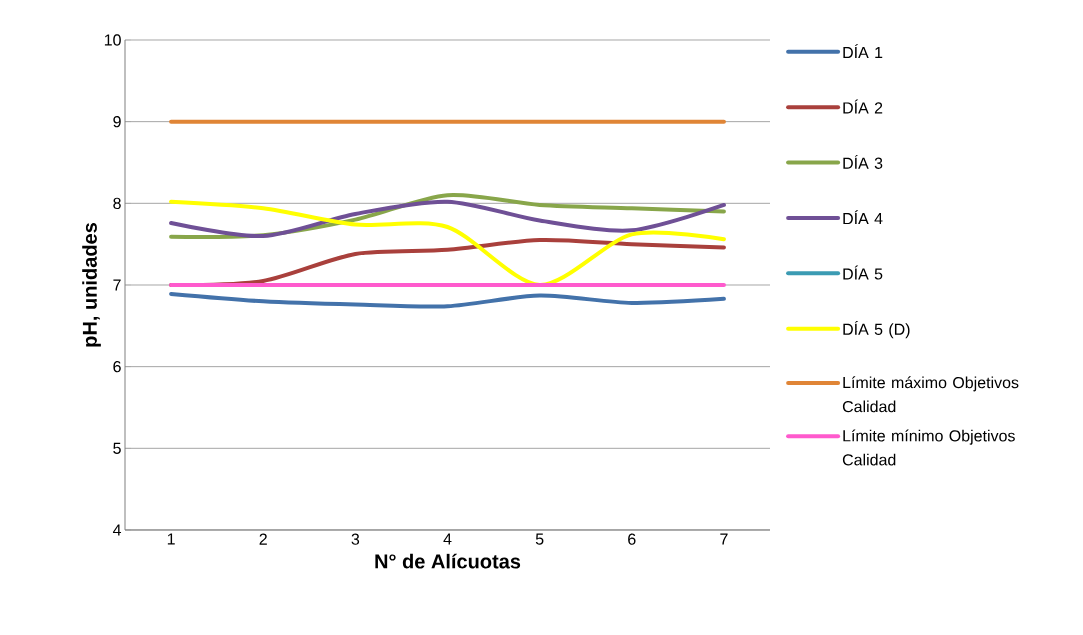  Describe the element at coordinates (928, 447) in the screenshot. I see `legend-label: Límite mínimo Objetivos Calidad` at that location.